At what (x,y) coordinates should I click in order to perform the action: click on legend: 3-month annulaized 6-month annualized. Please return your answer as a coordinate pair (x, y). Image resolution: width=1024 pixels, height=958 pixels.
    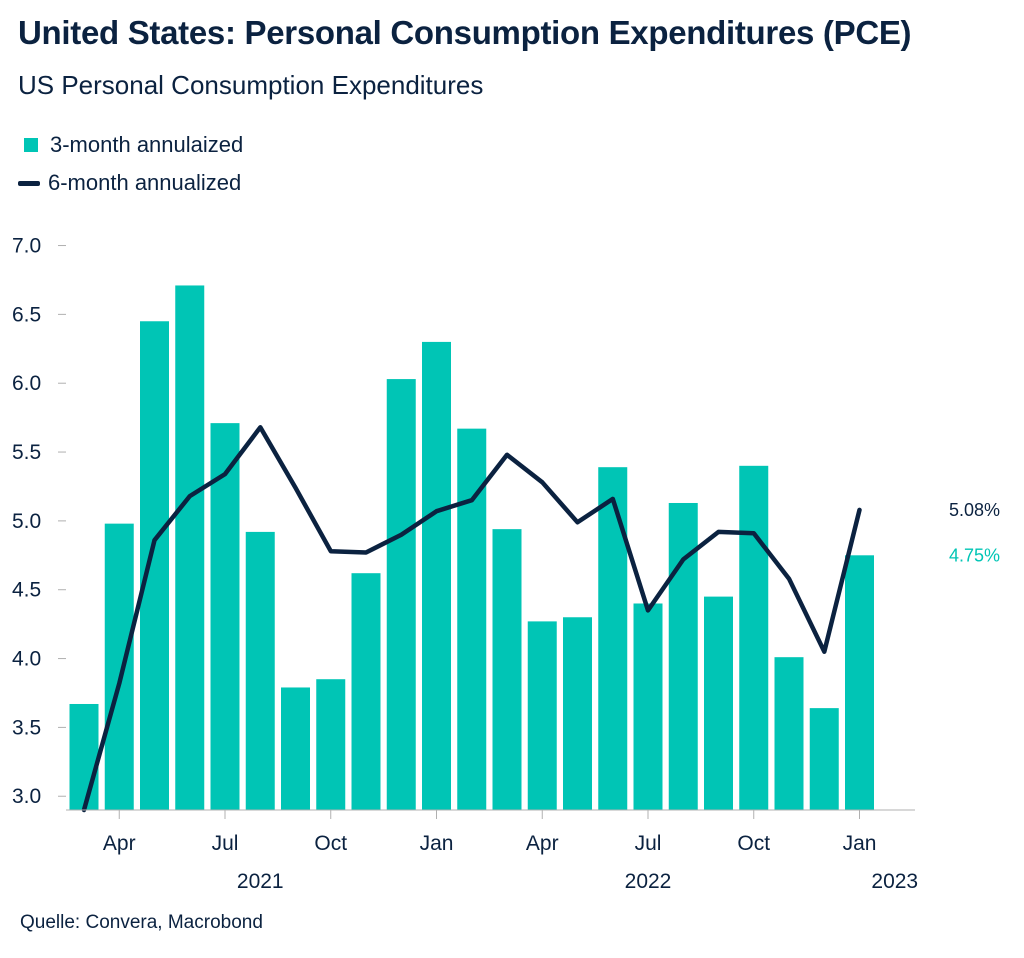
    Looking at the image, I should click on (130, 164).